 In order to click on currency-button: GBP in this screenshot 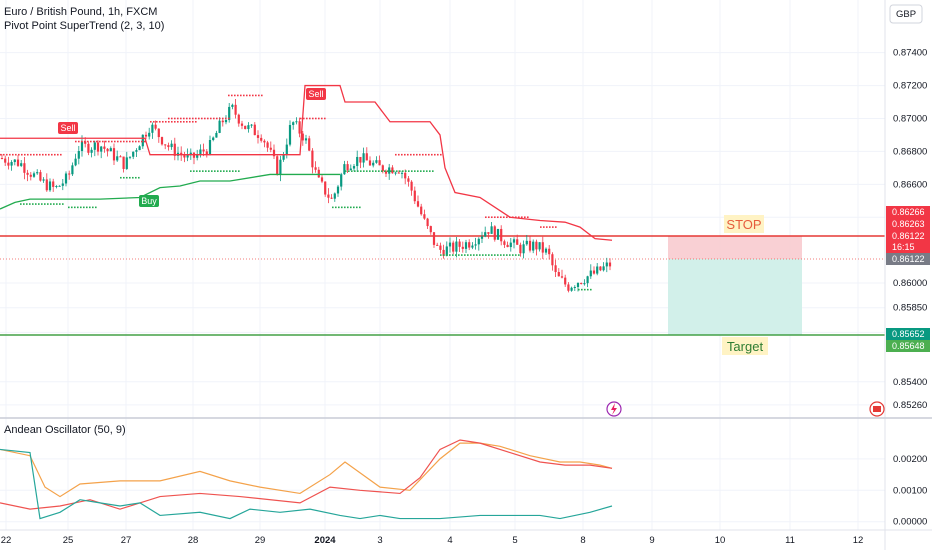, I will do `click(906, 14)`.